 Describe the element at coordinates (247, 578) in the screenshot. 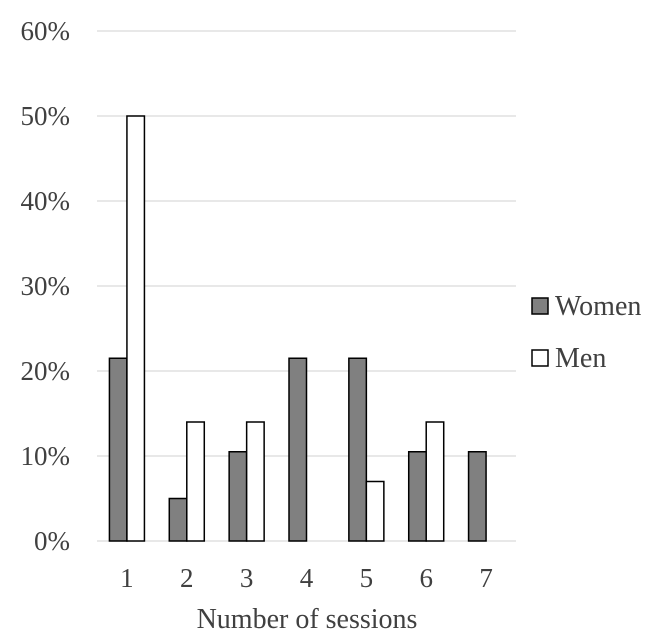

I see `x-tick-label: 3` at that location.